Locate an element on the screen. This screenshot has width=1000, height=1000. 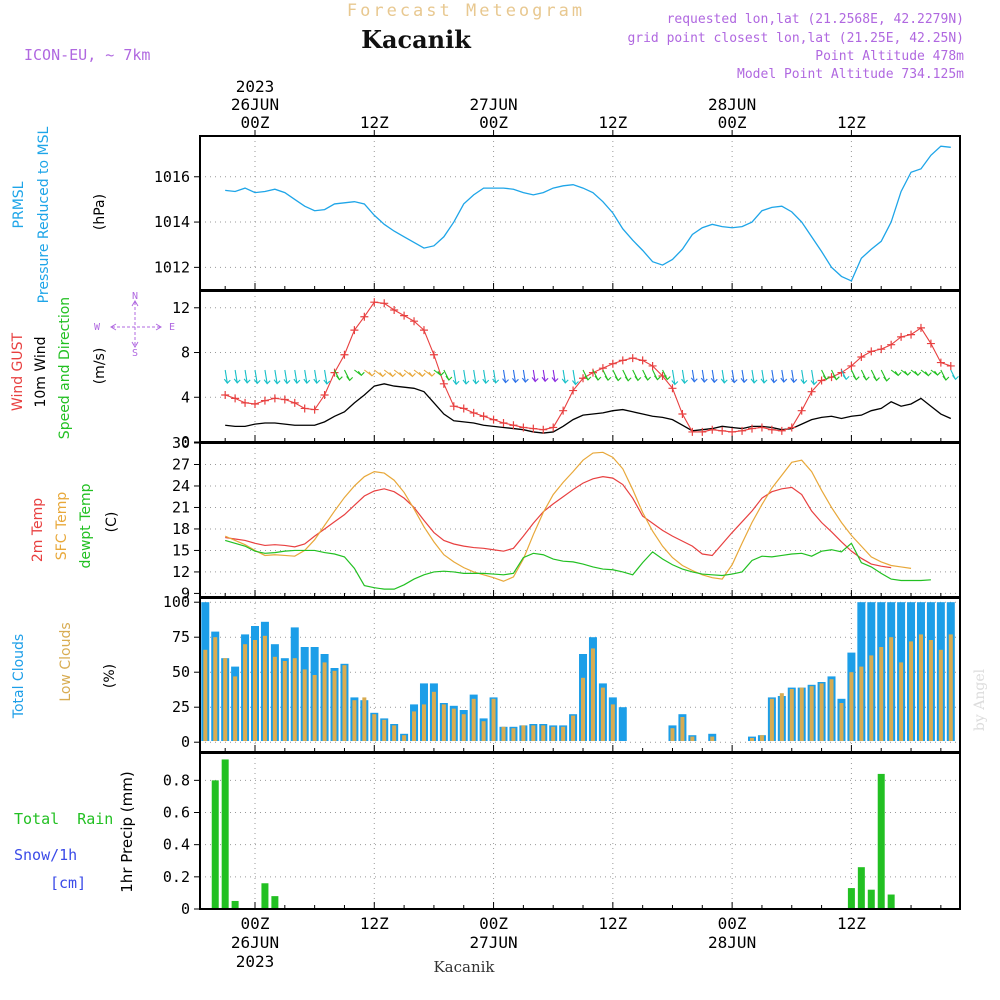
y-tick-label: 0.8 is located at coordinates (176, 780).